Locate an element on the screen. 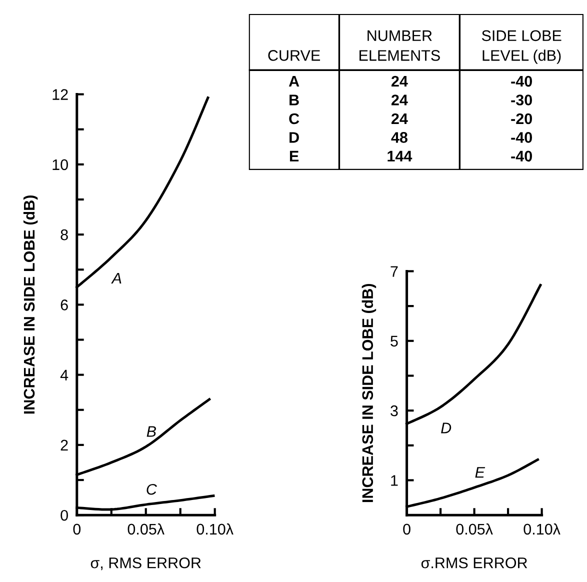 The image size is (587, 582). text: 144 is located at coordinates (400, 156).